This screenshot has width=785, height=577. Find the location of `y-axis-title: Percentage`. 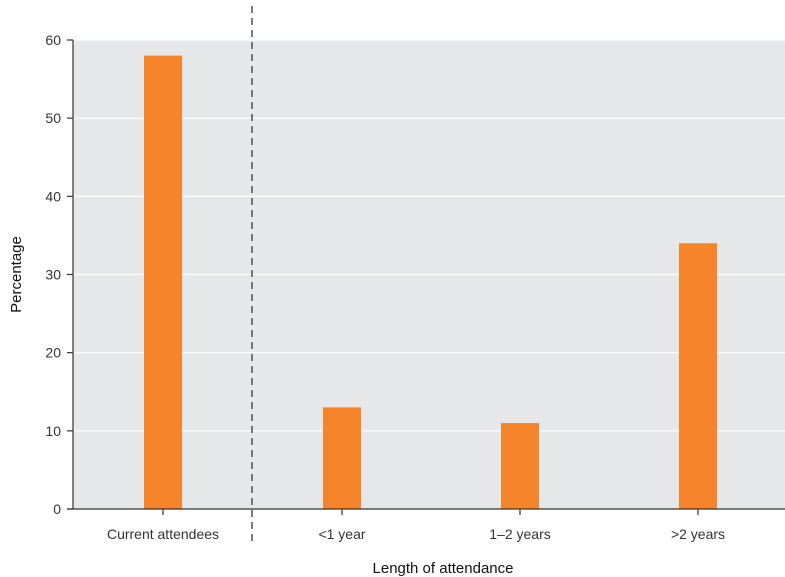

y-axis-title: Percentage is located at coordinates (16, 274).